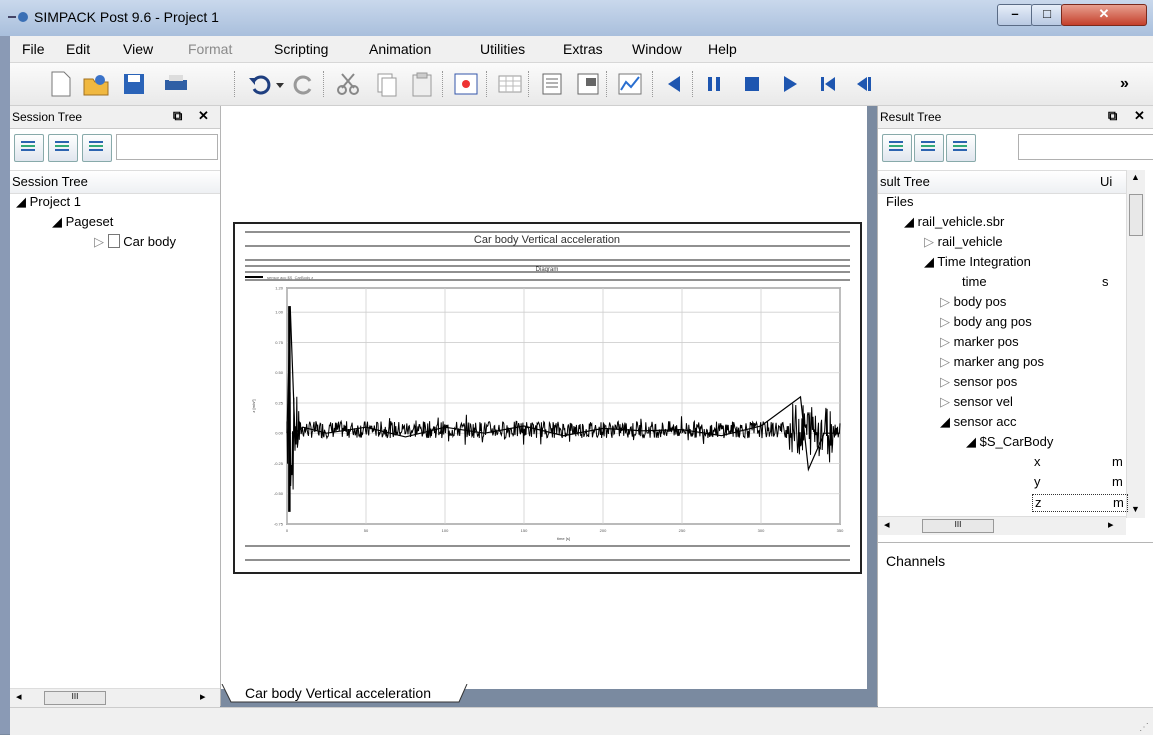 Image resolution: width=1153 pixels, height=735 pixels. I want to click on toolbar-overflow-button: », so click(1124, 83).